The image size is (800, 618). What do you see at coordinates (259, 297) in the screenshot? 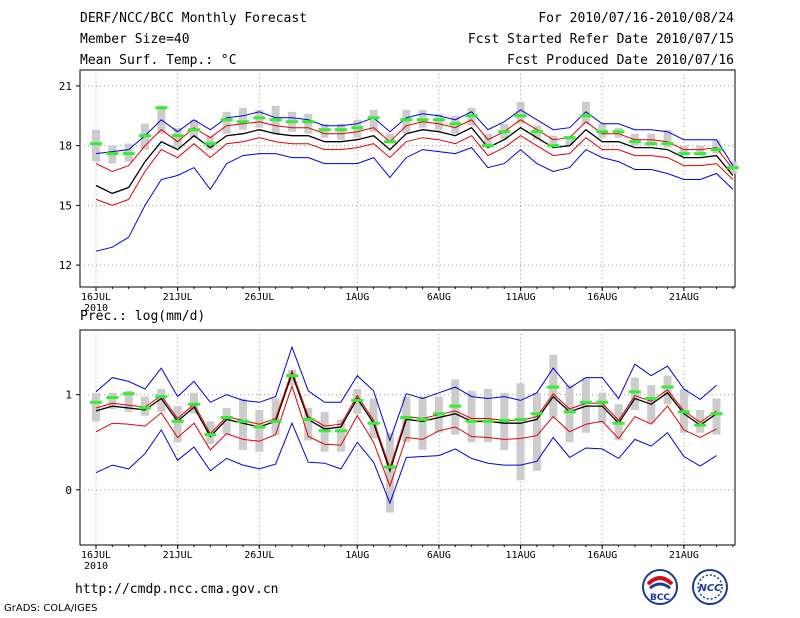
I see `temp-xtick-label: 26JUL` at bounding box center [259, 297].